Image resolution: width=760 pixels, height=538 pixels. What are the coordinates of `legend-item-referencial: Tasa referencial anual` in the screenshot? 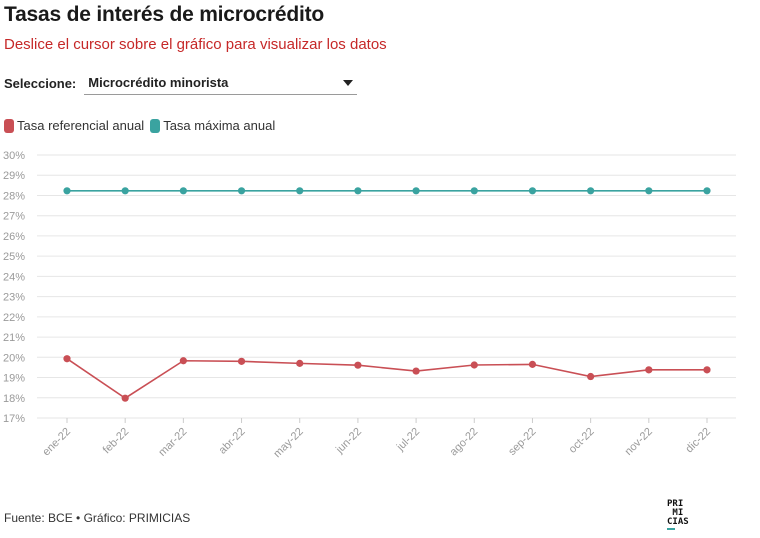 It's located at (74, 125).